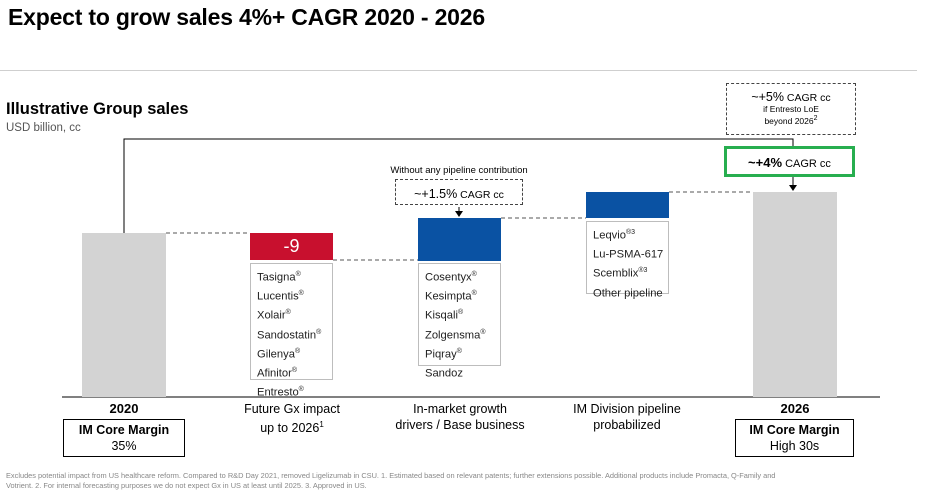 The width and height of the screenshot is (927, 495). Describe the element at coordinates (124, 408) in the screenshot. I see `xlabel-2020: 2020` at that location.